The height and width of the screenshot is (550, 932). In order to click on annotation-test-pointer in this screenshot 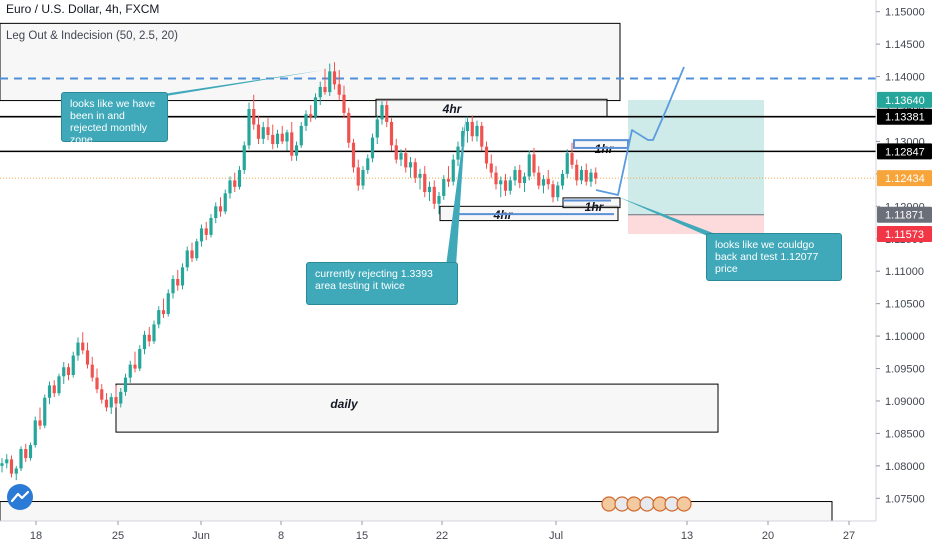, I will do `click(671, 217)`.